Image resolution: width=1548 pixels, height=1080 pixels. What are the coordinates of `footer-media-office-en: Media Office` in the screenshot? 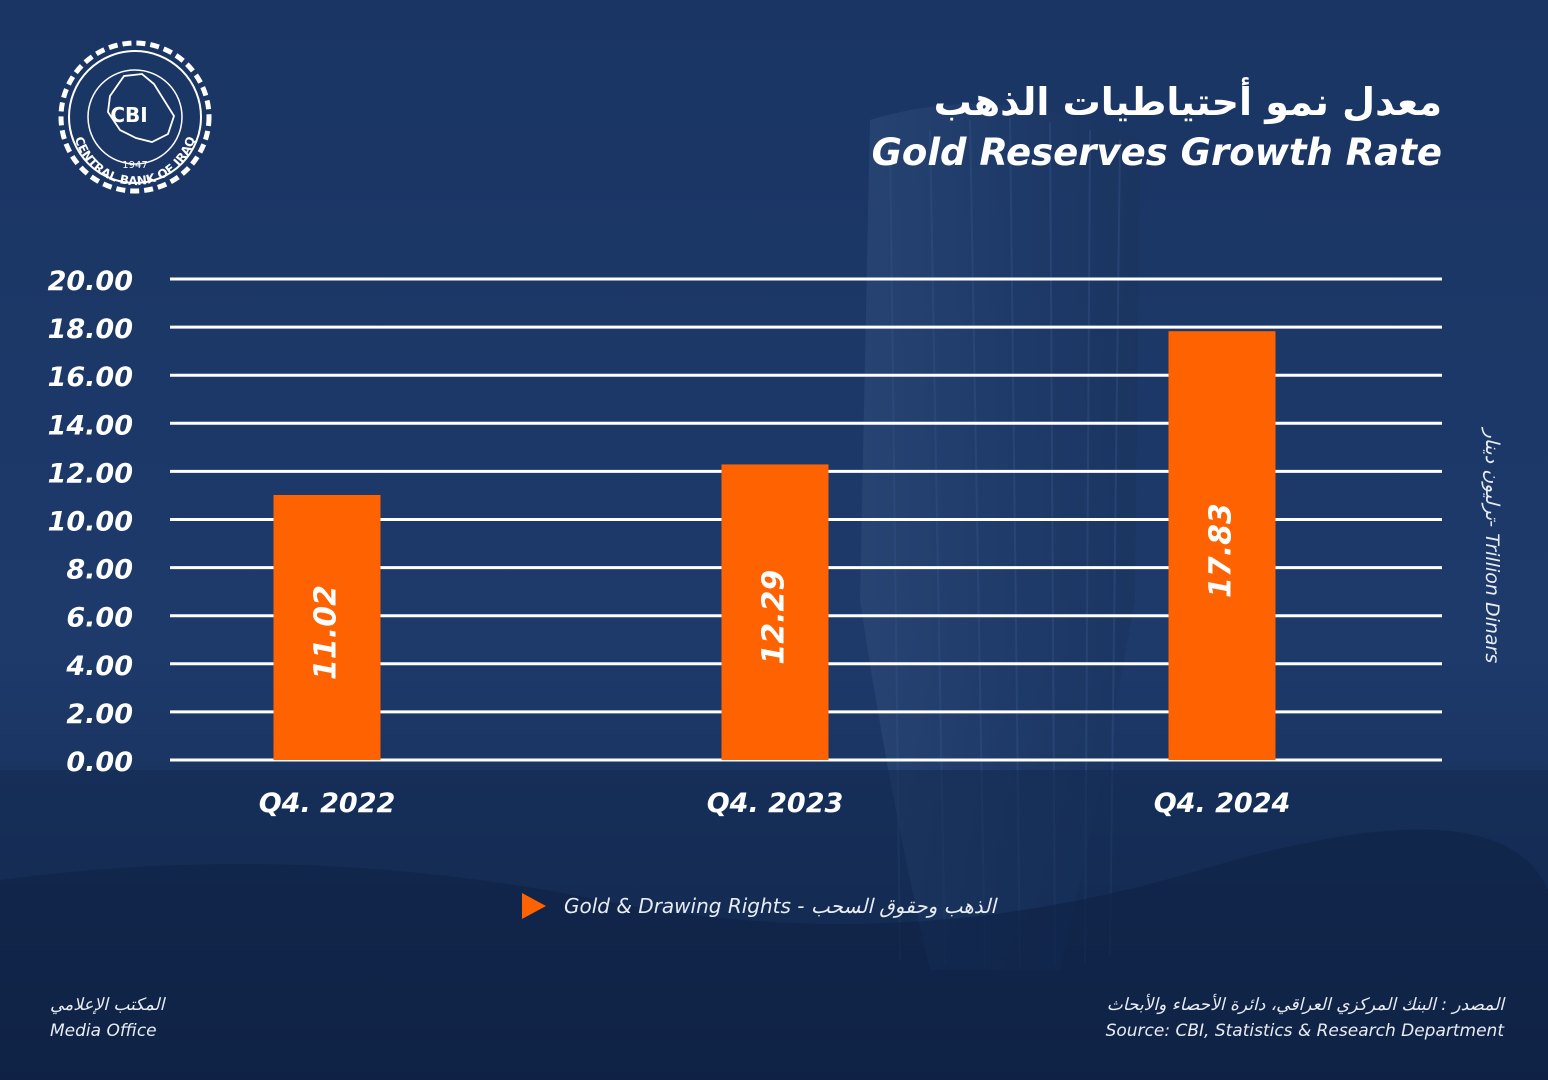 It's located at (103, 1031).